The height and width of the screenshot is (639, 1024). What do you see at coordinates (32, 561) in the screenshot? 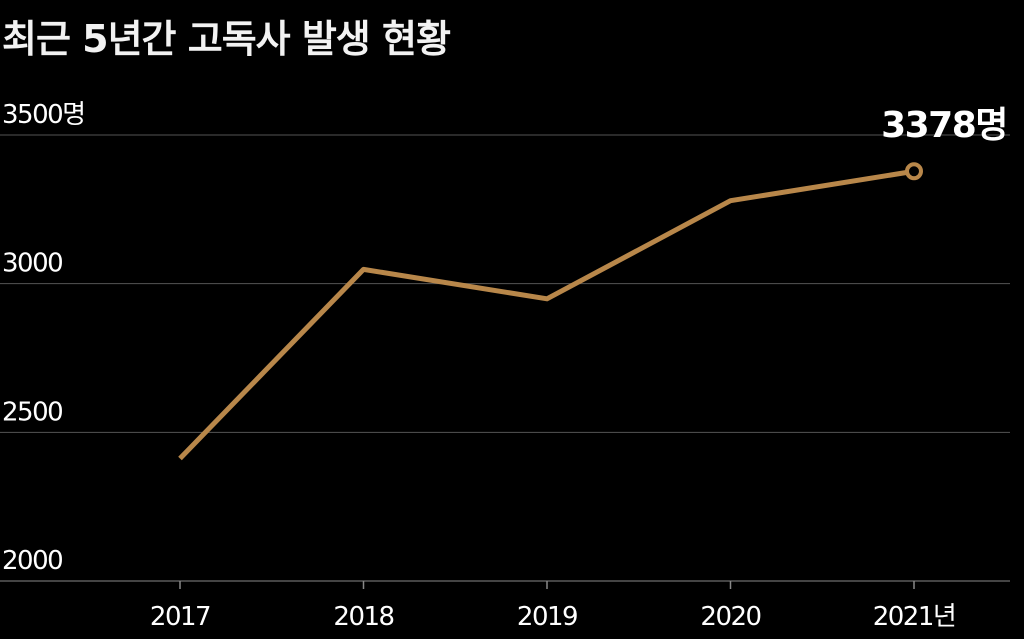
I see `y-tick-label: 2000` at bounding box center [32, 561].